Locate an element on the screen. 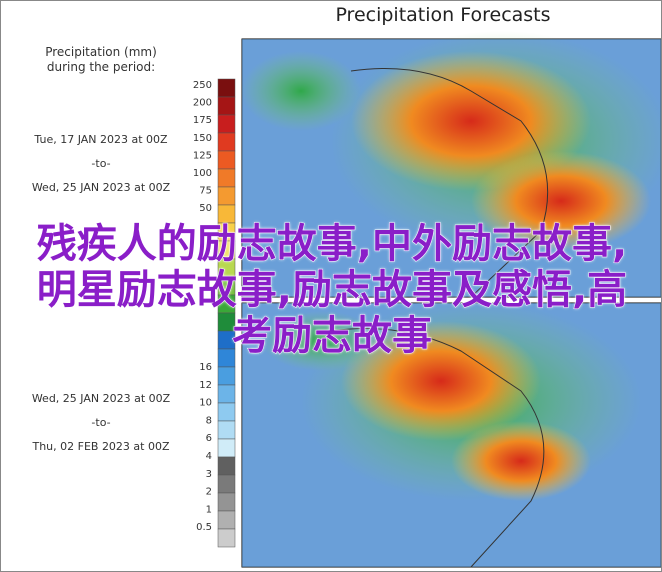 Image resolution: width=662 pixels, height=572 pixels. colorbar-tick-label: 150 is located at coordinates (202, 138).